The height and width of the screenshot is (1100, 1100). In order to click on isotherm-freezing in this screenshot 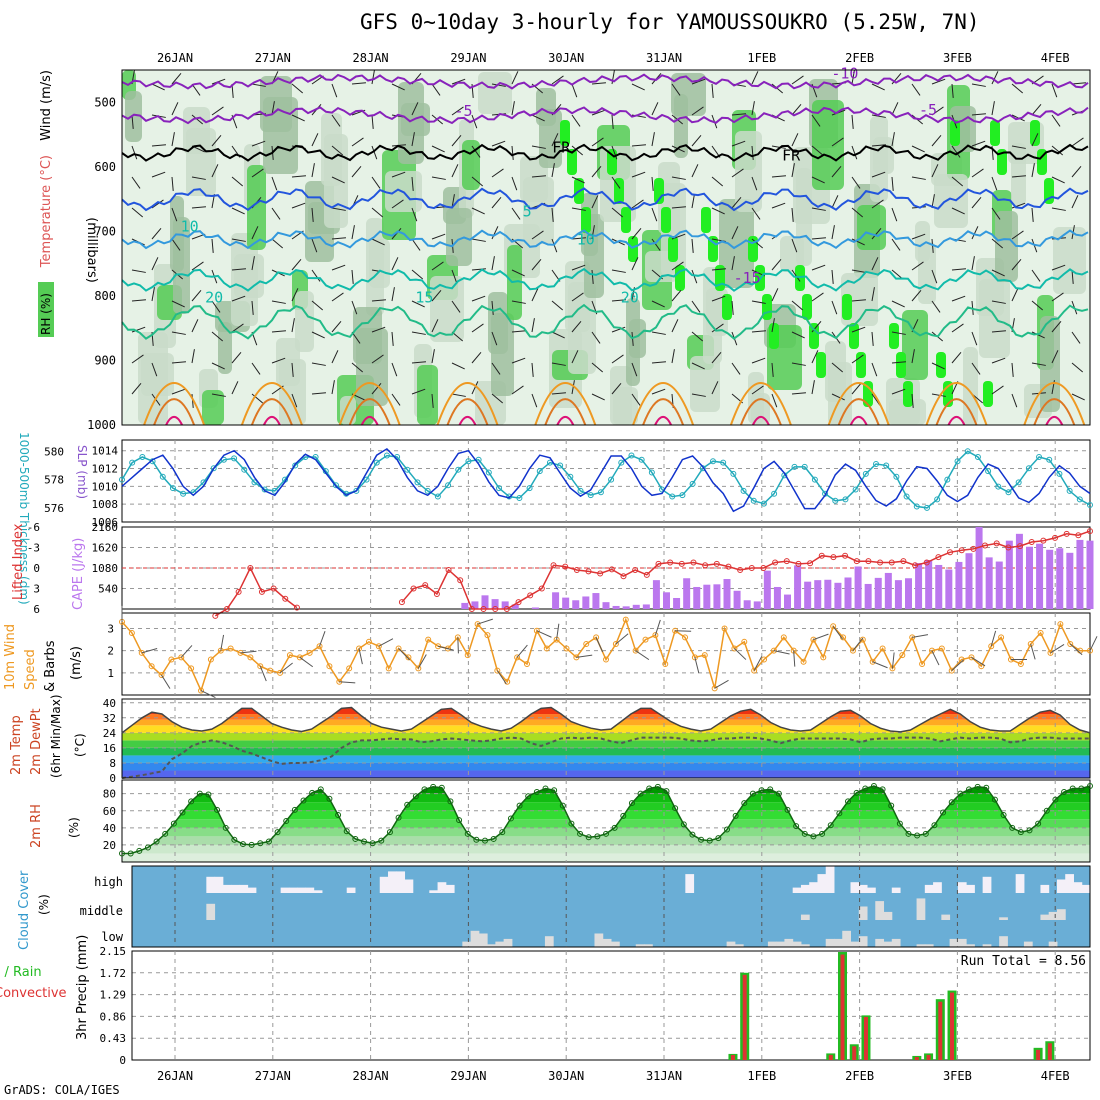, I will do `click(605, 152)`.